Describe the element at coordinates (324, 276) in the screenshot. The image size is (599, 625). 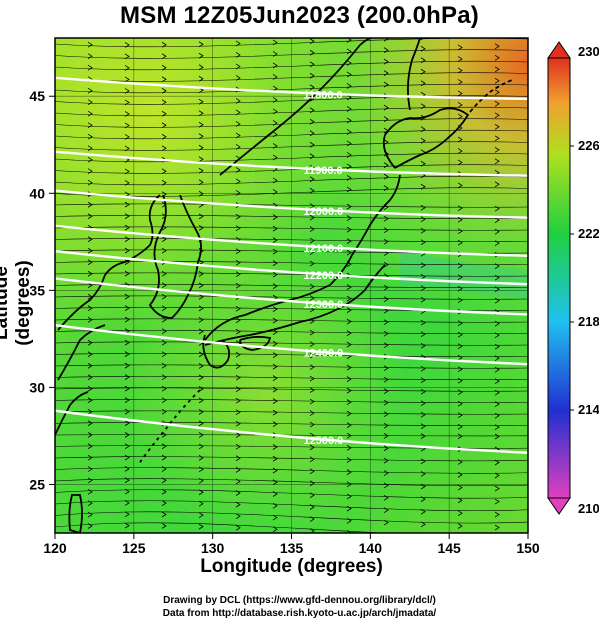
I see `contour-label: 12200.0` at that location.